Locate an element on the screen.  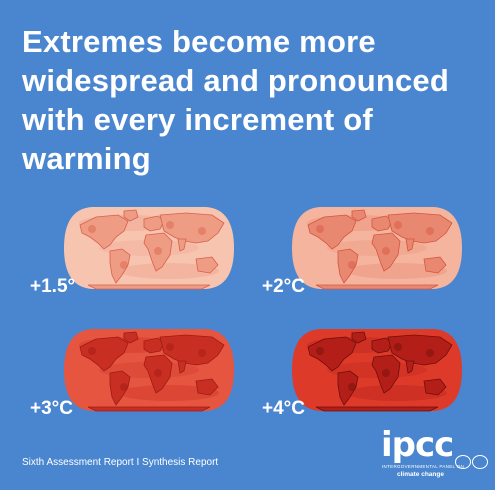
warming-label-2: +2°C is located at coordinates (283, 286).